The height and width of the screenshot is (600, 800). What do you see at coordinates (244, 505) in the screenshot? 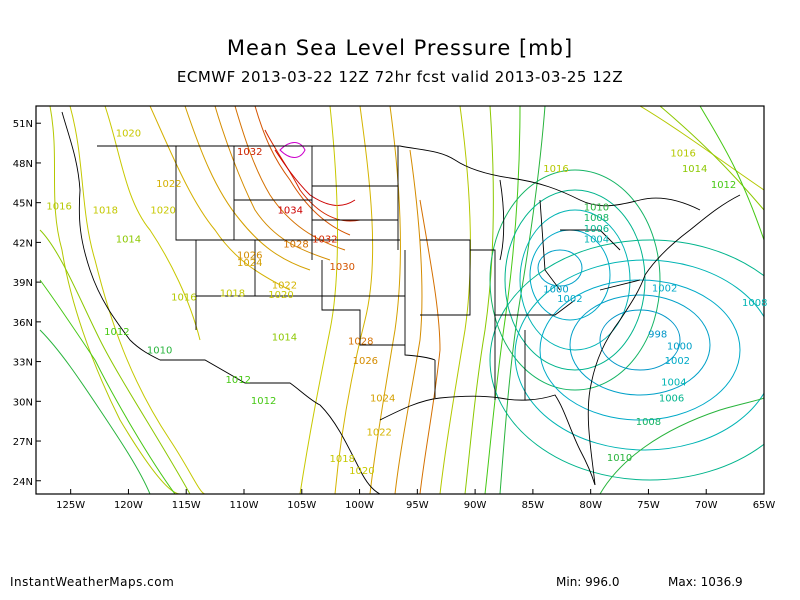
I see `lon-label: 110W` at bounding box center [244, 505].